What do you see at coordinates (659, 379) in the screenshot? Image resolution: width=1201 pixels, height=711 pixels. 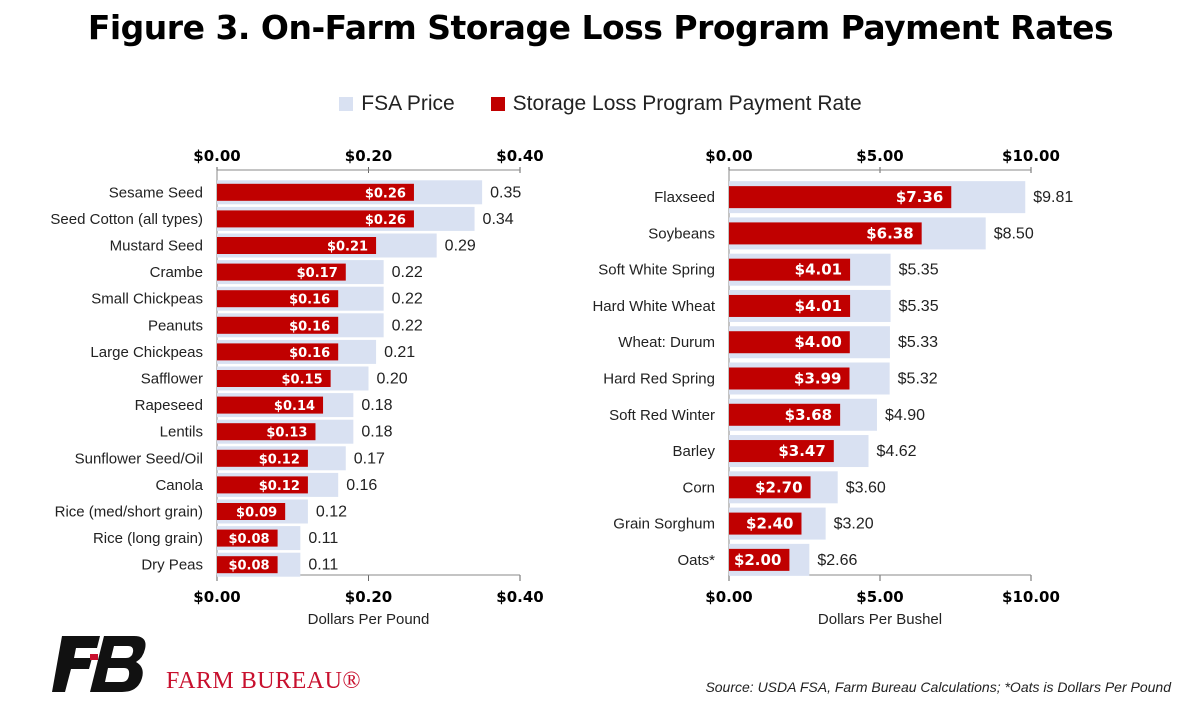 I see `right-category-label: Hard Red Spring` at bounding box center [659, 379].